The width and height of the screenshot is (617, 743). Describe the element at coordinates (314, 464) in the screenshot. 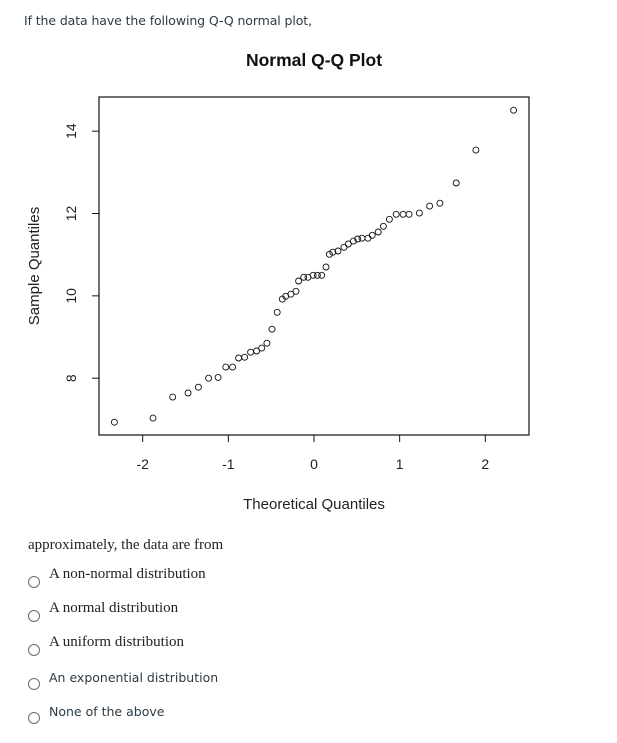

I see `x-tick-label: 0` at that location.